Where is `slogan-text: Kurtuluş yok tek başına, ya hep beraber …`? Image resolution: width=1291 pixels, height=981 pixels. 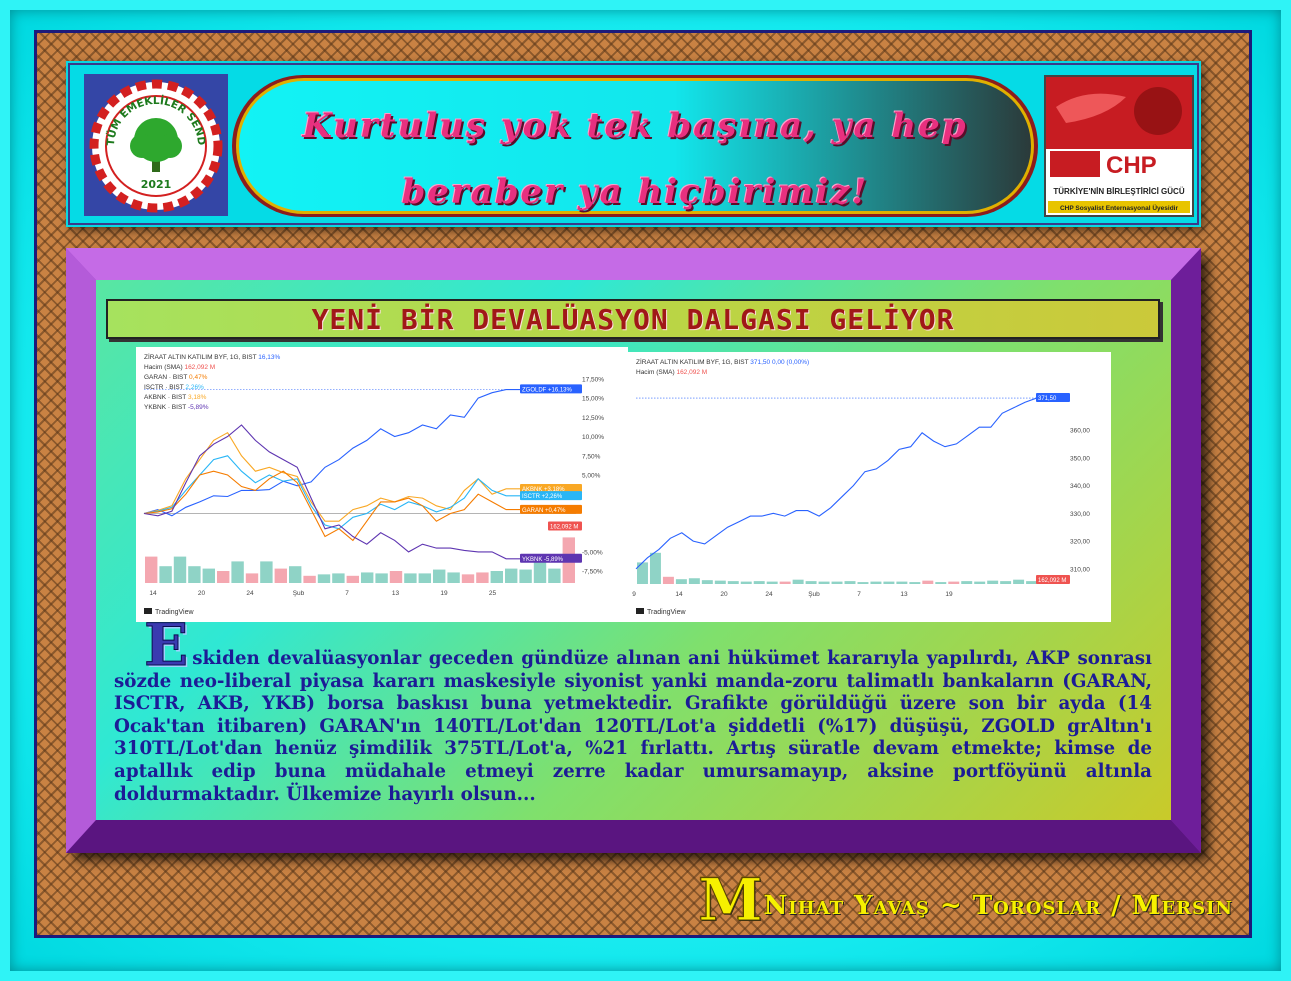
slogan-text: Kurtuluş yok tek başına, ya hep beraber … is located at coordinates (635, 159).